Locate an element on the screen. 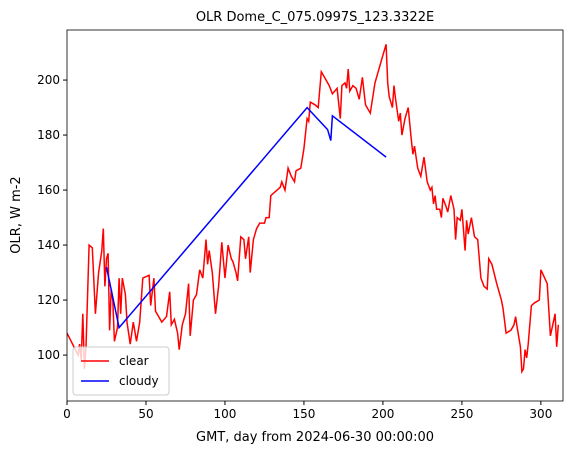 The height and width of the screenshot is (454, 572). y-tick-label: 140 is located at coordinates (48, 245).